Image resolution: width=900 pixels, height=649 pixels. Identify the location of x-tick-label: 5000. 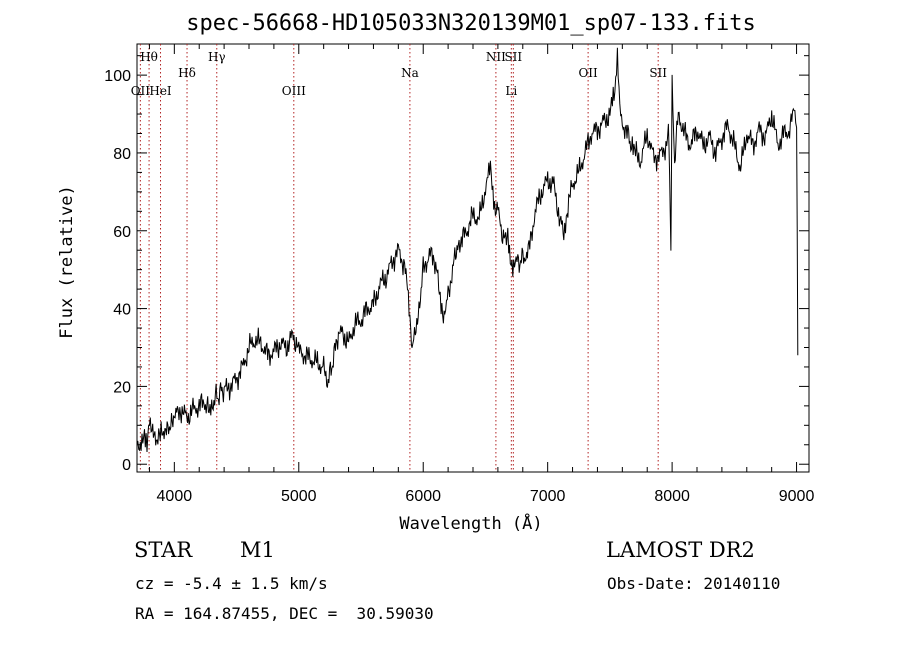
(299, 496).